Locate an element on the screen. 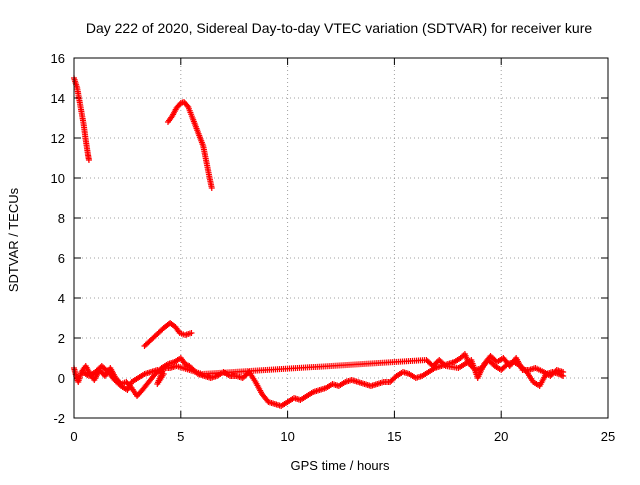 This screenshot has width=640, height=485. x-tick-label: 0 is located at coordinates (73, 436).